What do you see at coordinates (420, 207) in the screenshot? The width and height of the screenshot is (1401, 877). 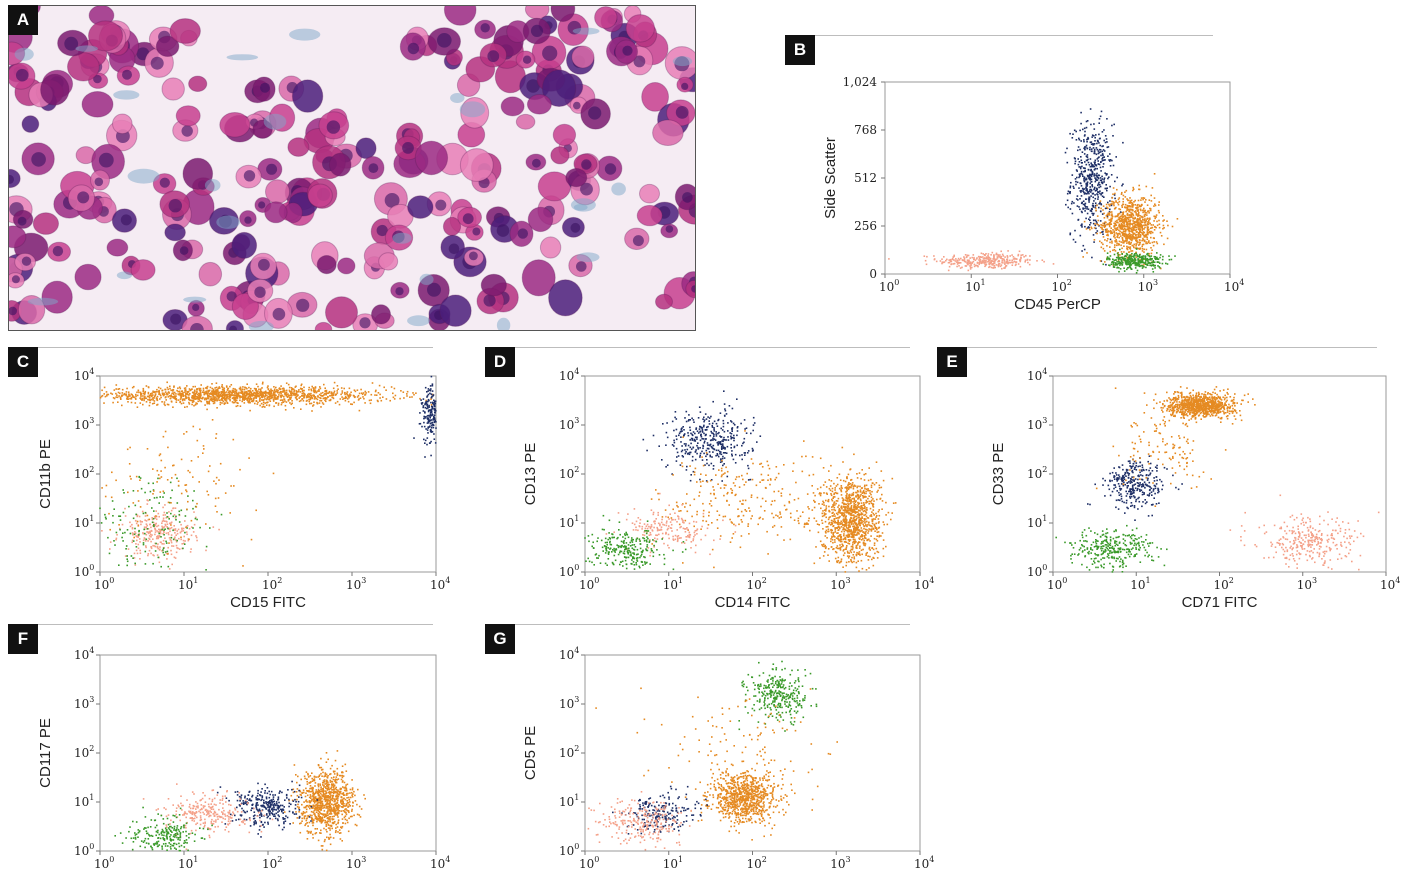 I see `cell` at bounding box center [420, 207].